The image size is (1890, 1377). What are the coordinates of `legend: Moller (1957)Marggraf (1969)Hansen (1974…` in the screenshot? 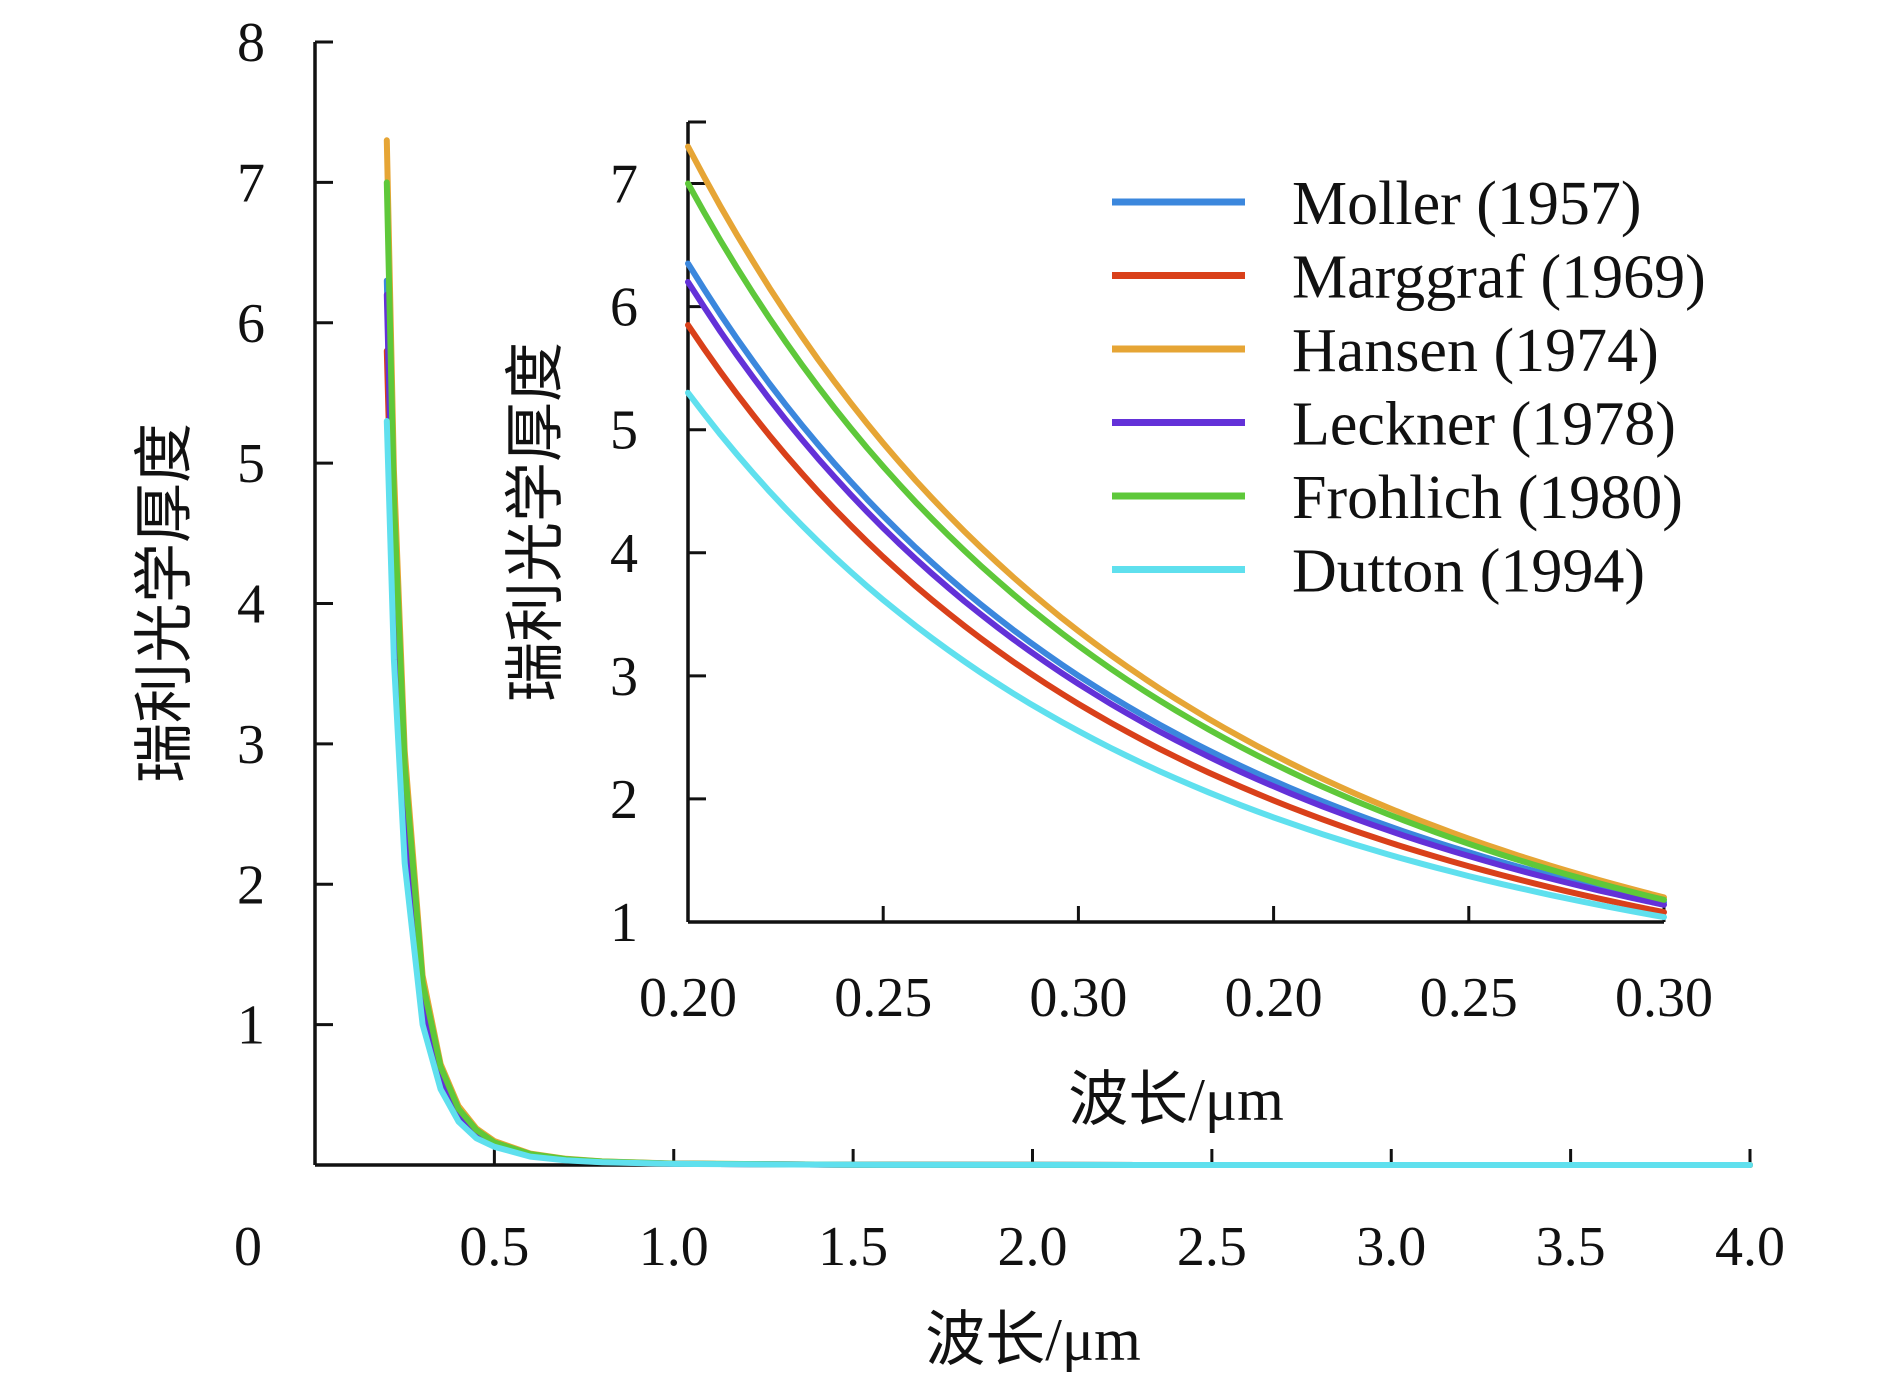 It's located at (1409, 388).